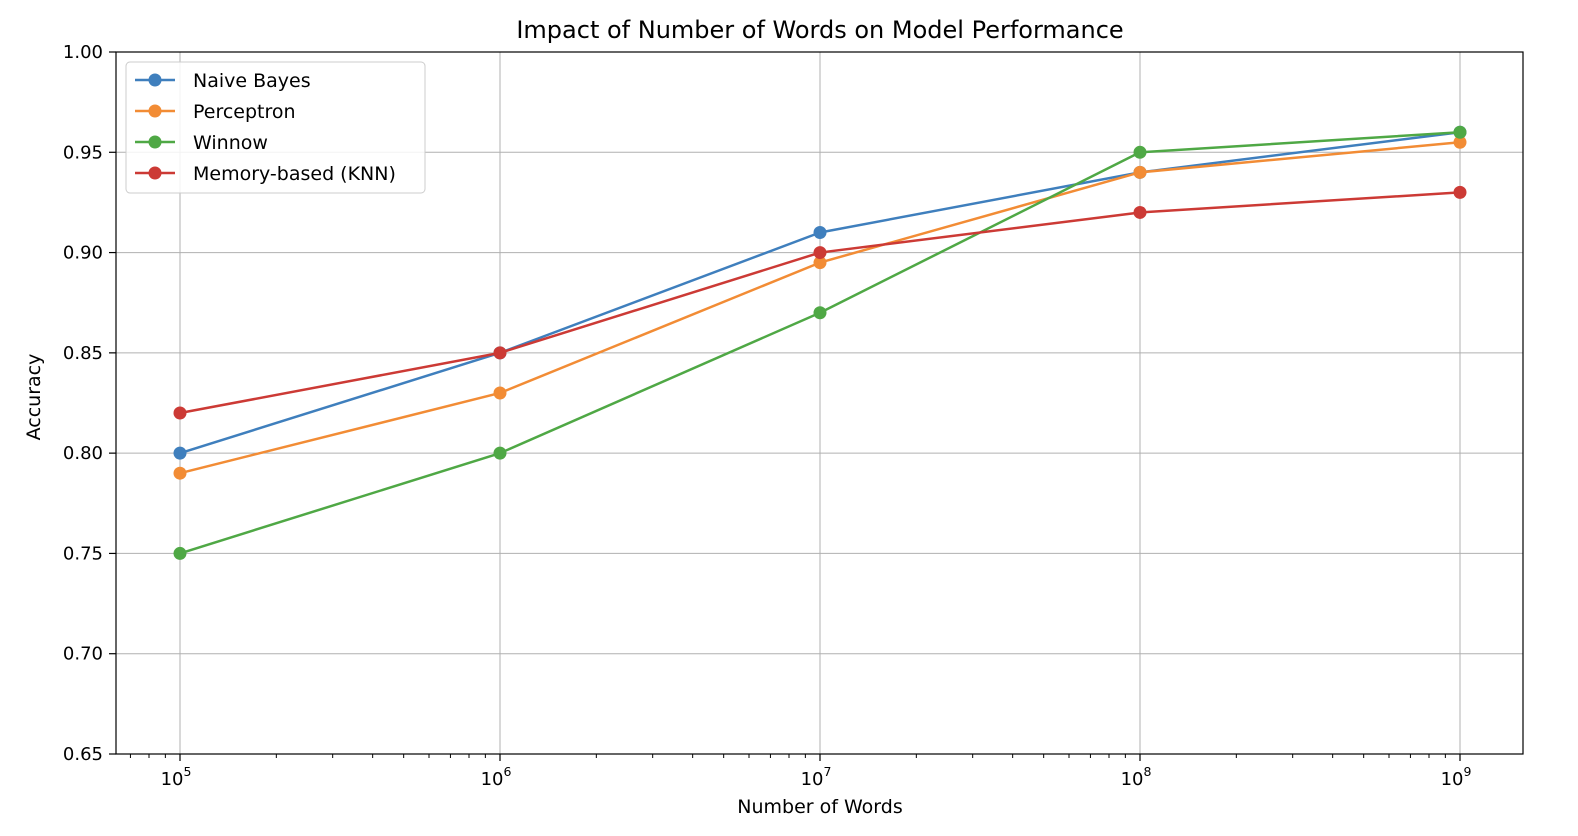 This screenshot has width=1578, height=836. I want to click on x-tick-label: 10⁸, so click(1136, 777).